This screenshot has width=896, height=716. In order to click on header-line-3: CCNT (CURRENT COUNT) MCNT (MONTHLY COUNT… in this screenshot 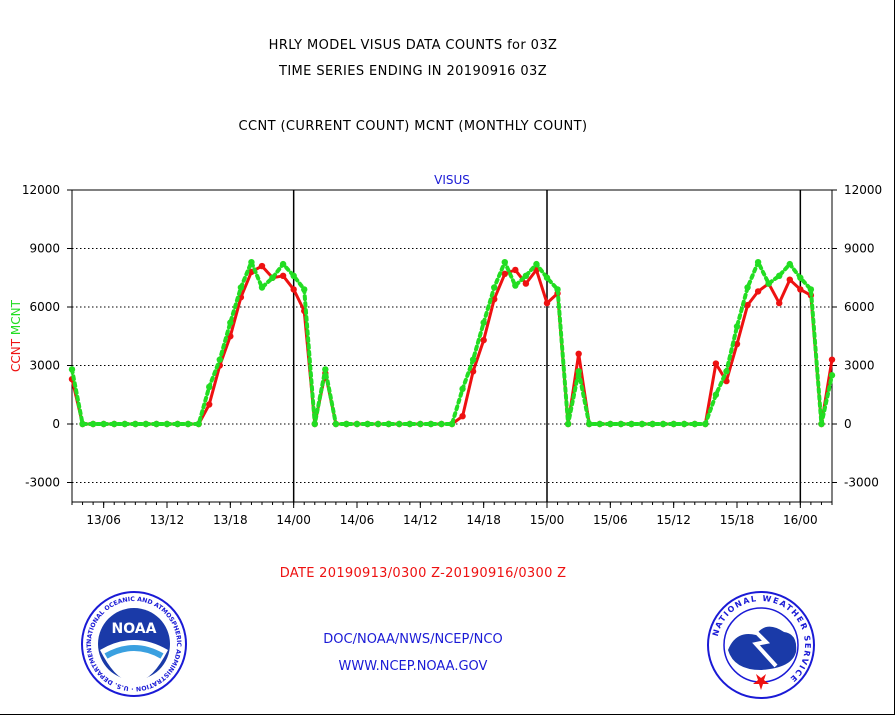, I will do `click(413, 126)`.